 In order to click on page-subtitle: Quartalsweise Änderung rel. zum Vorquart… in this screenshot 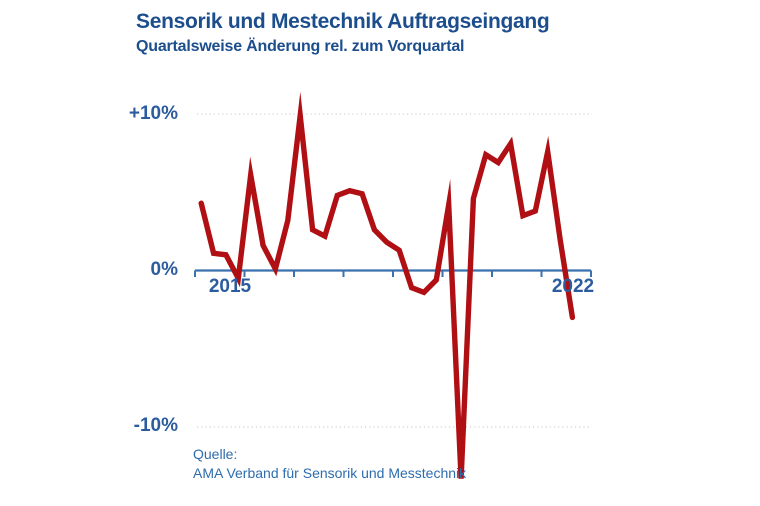, I will do `click(300, 46)`.